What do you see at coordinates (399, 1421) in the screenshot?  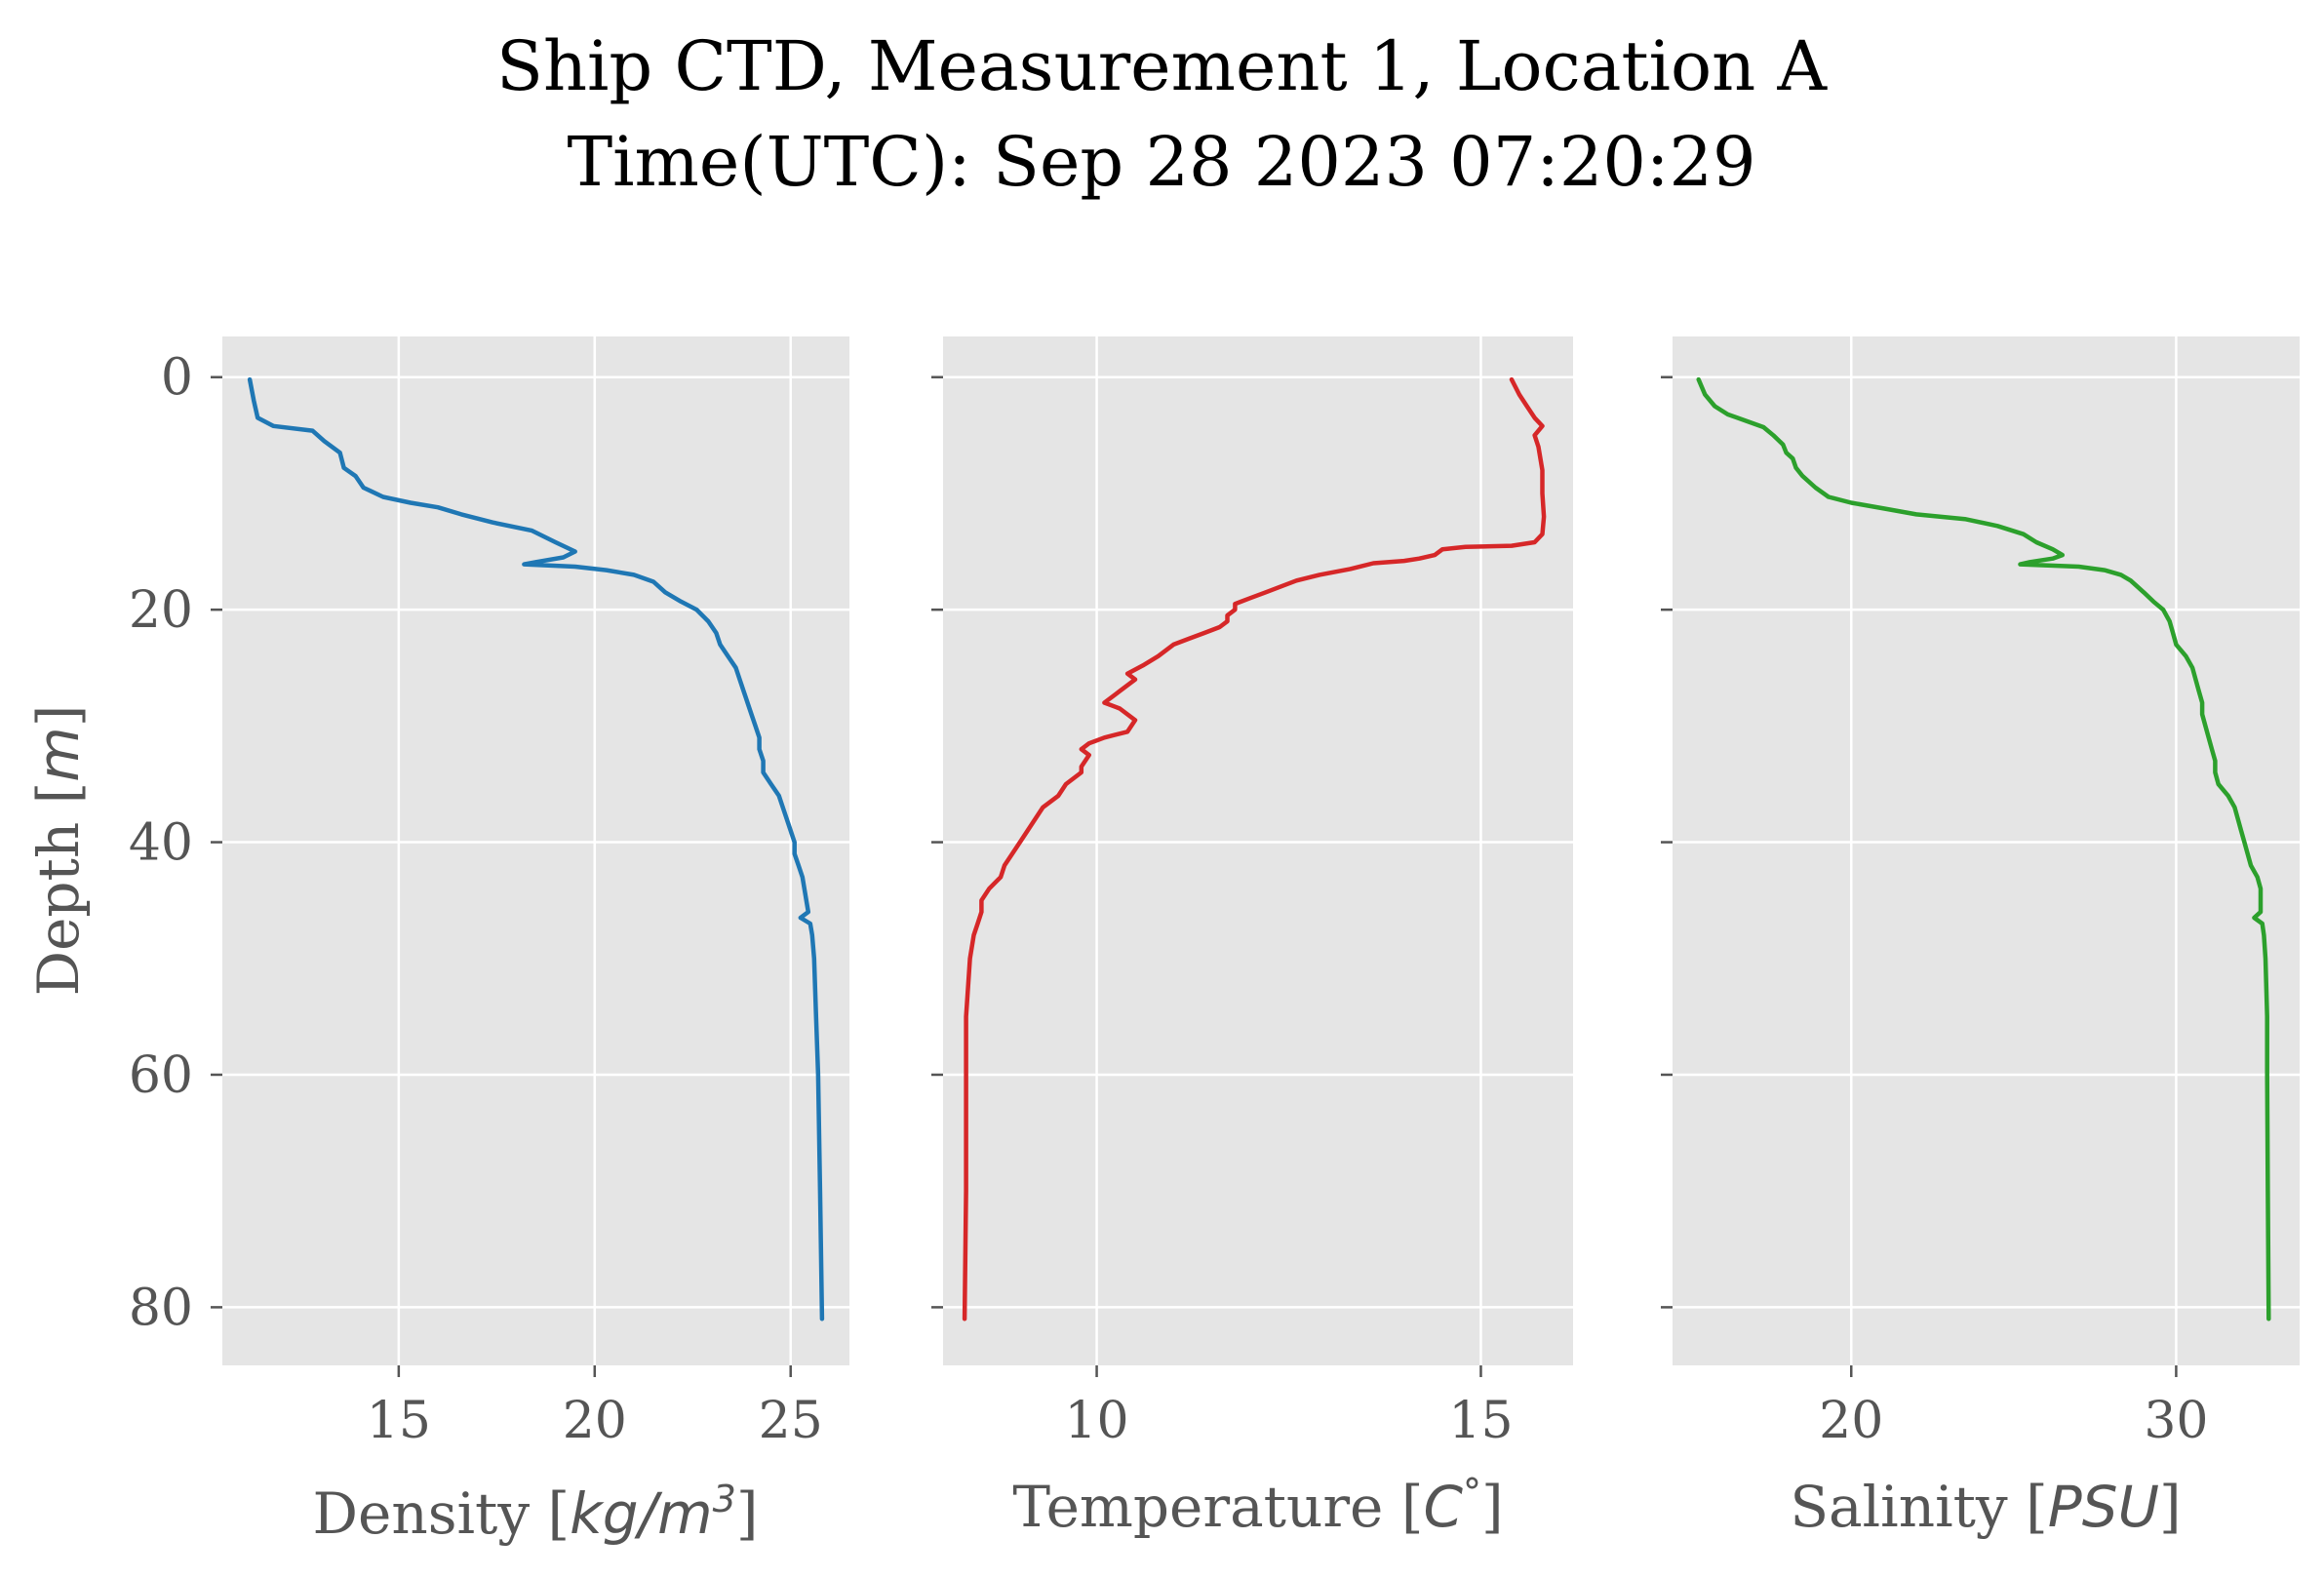 I see `density-xtick-label-0: 15` at bounding box center [399, 1421].